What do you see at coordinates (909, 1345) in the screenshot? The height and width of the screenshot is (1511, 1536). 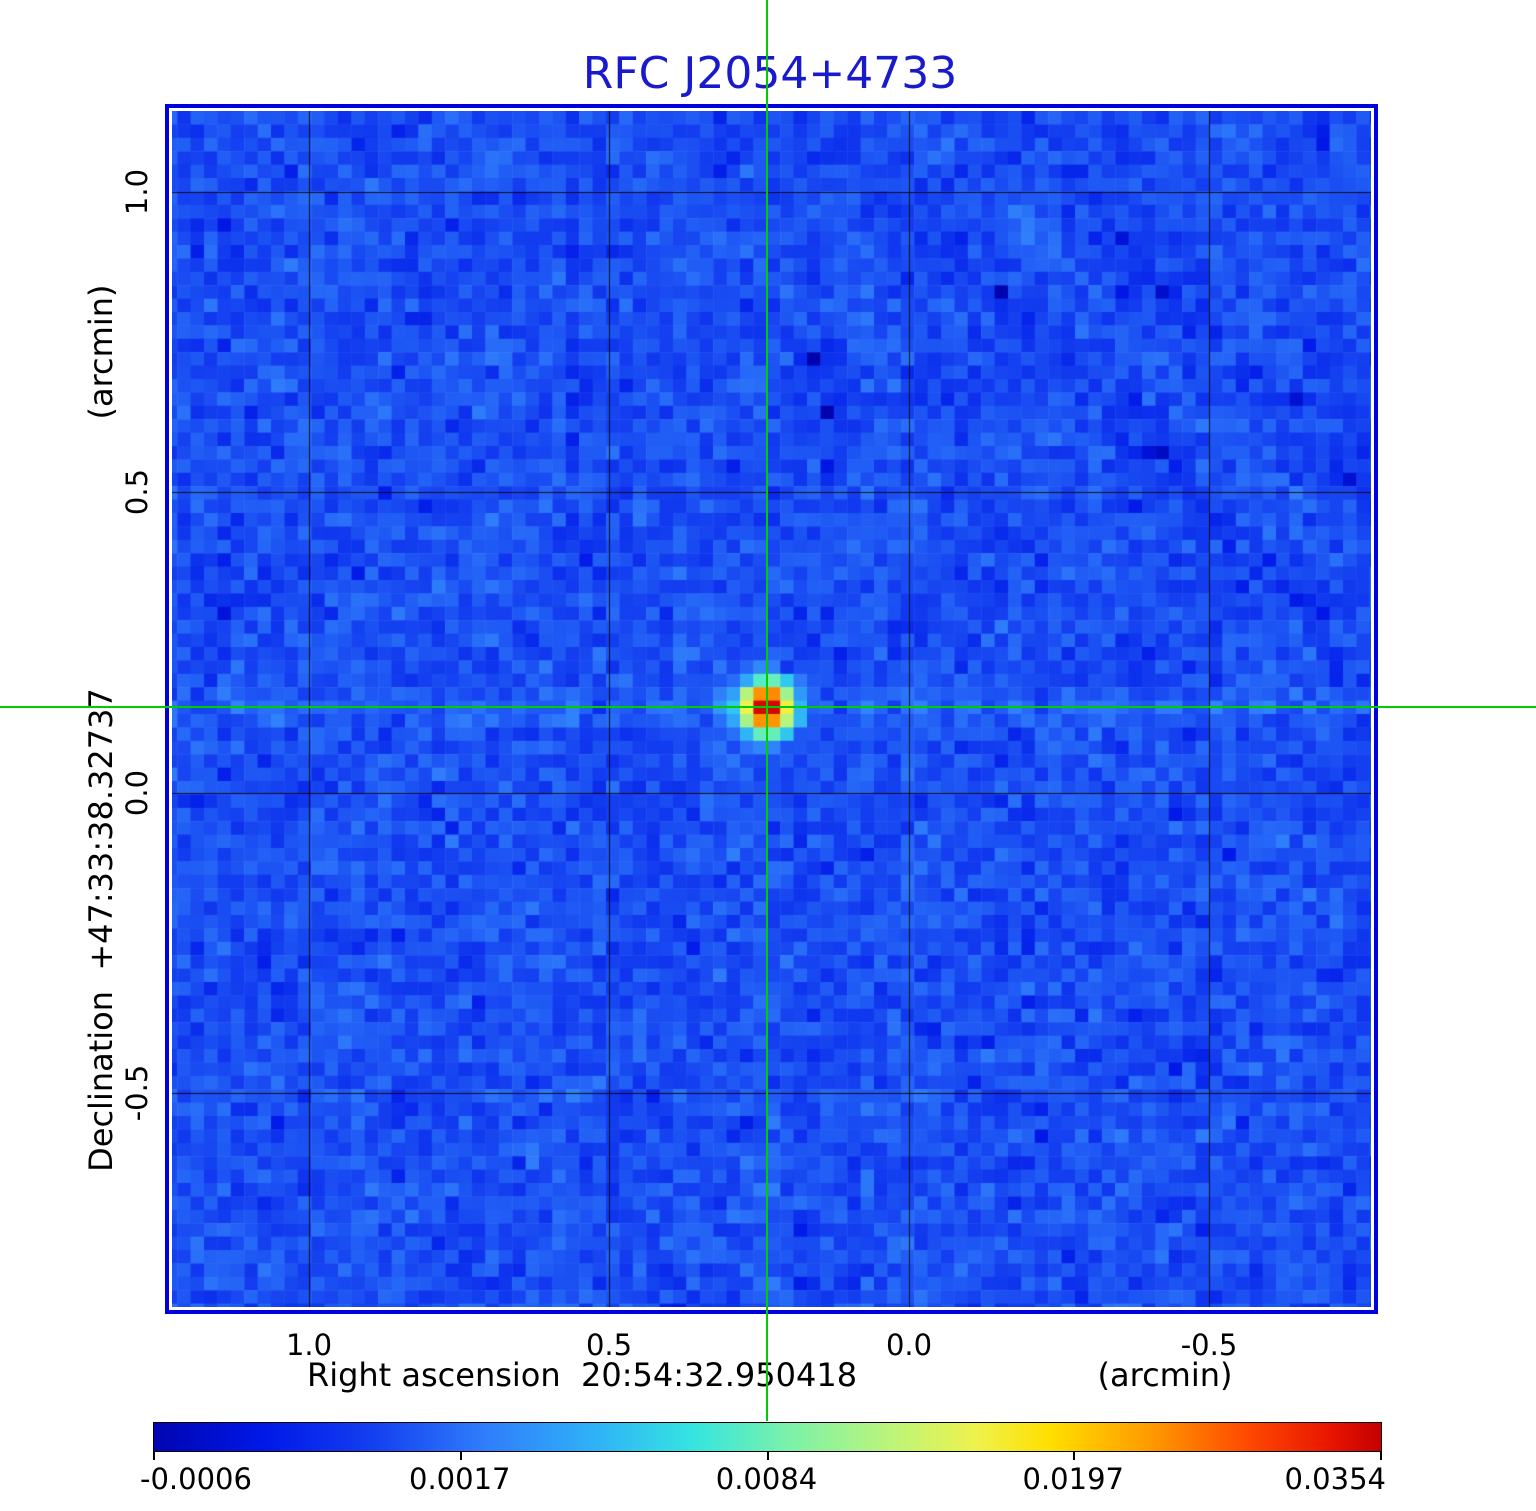 I see `x-tick-label: 0.0` at bounding box center [909, 1345].